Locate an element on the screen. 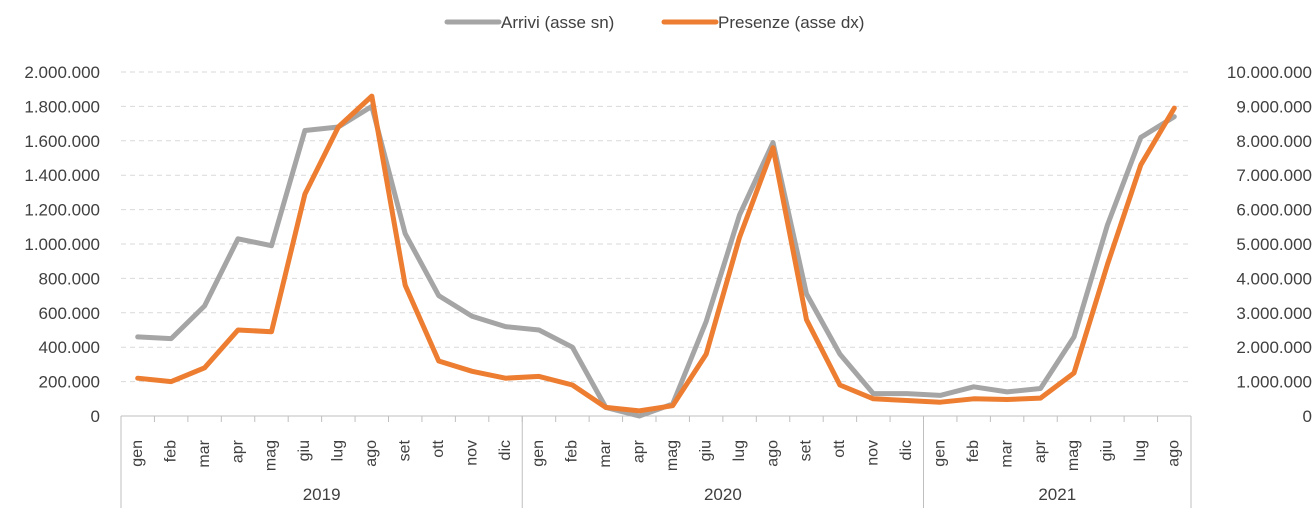  left-tick-label: 200.000 is located at coordinates (69, 382).